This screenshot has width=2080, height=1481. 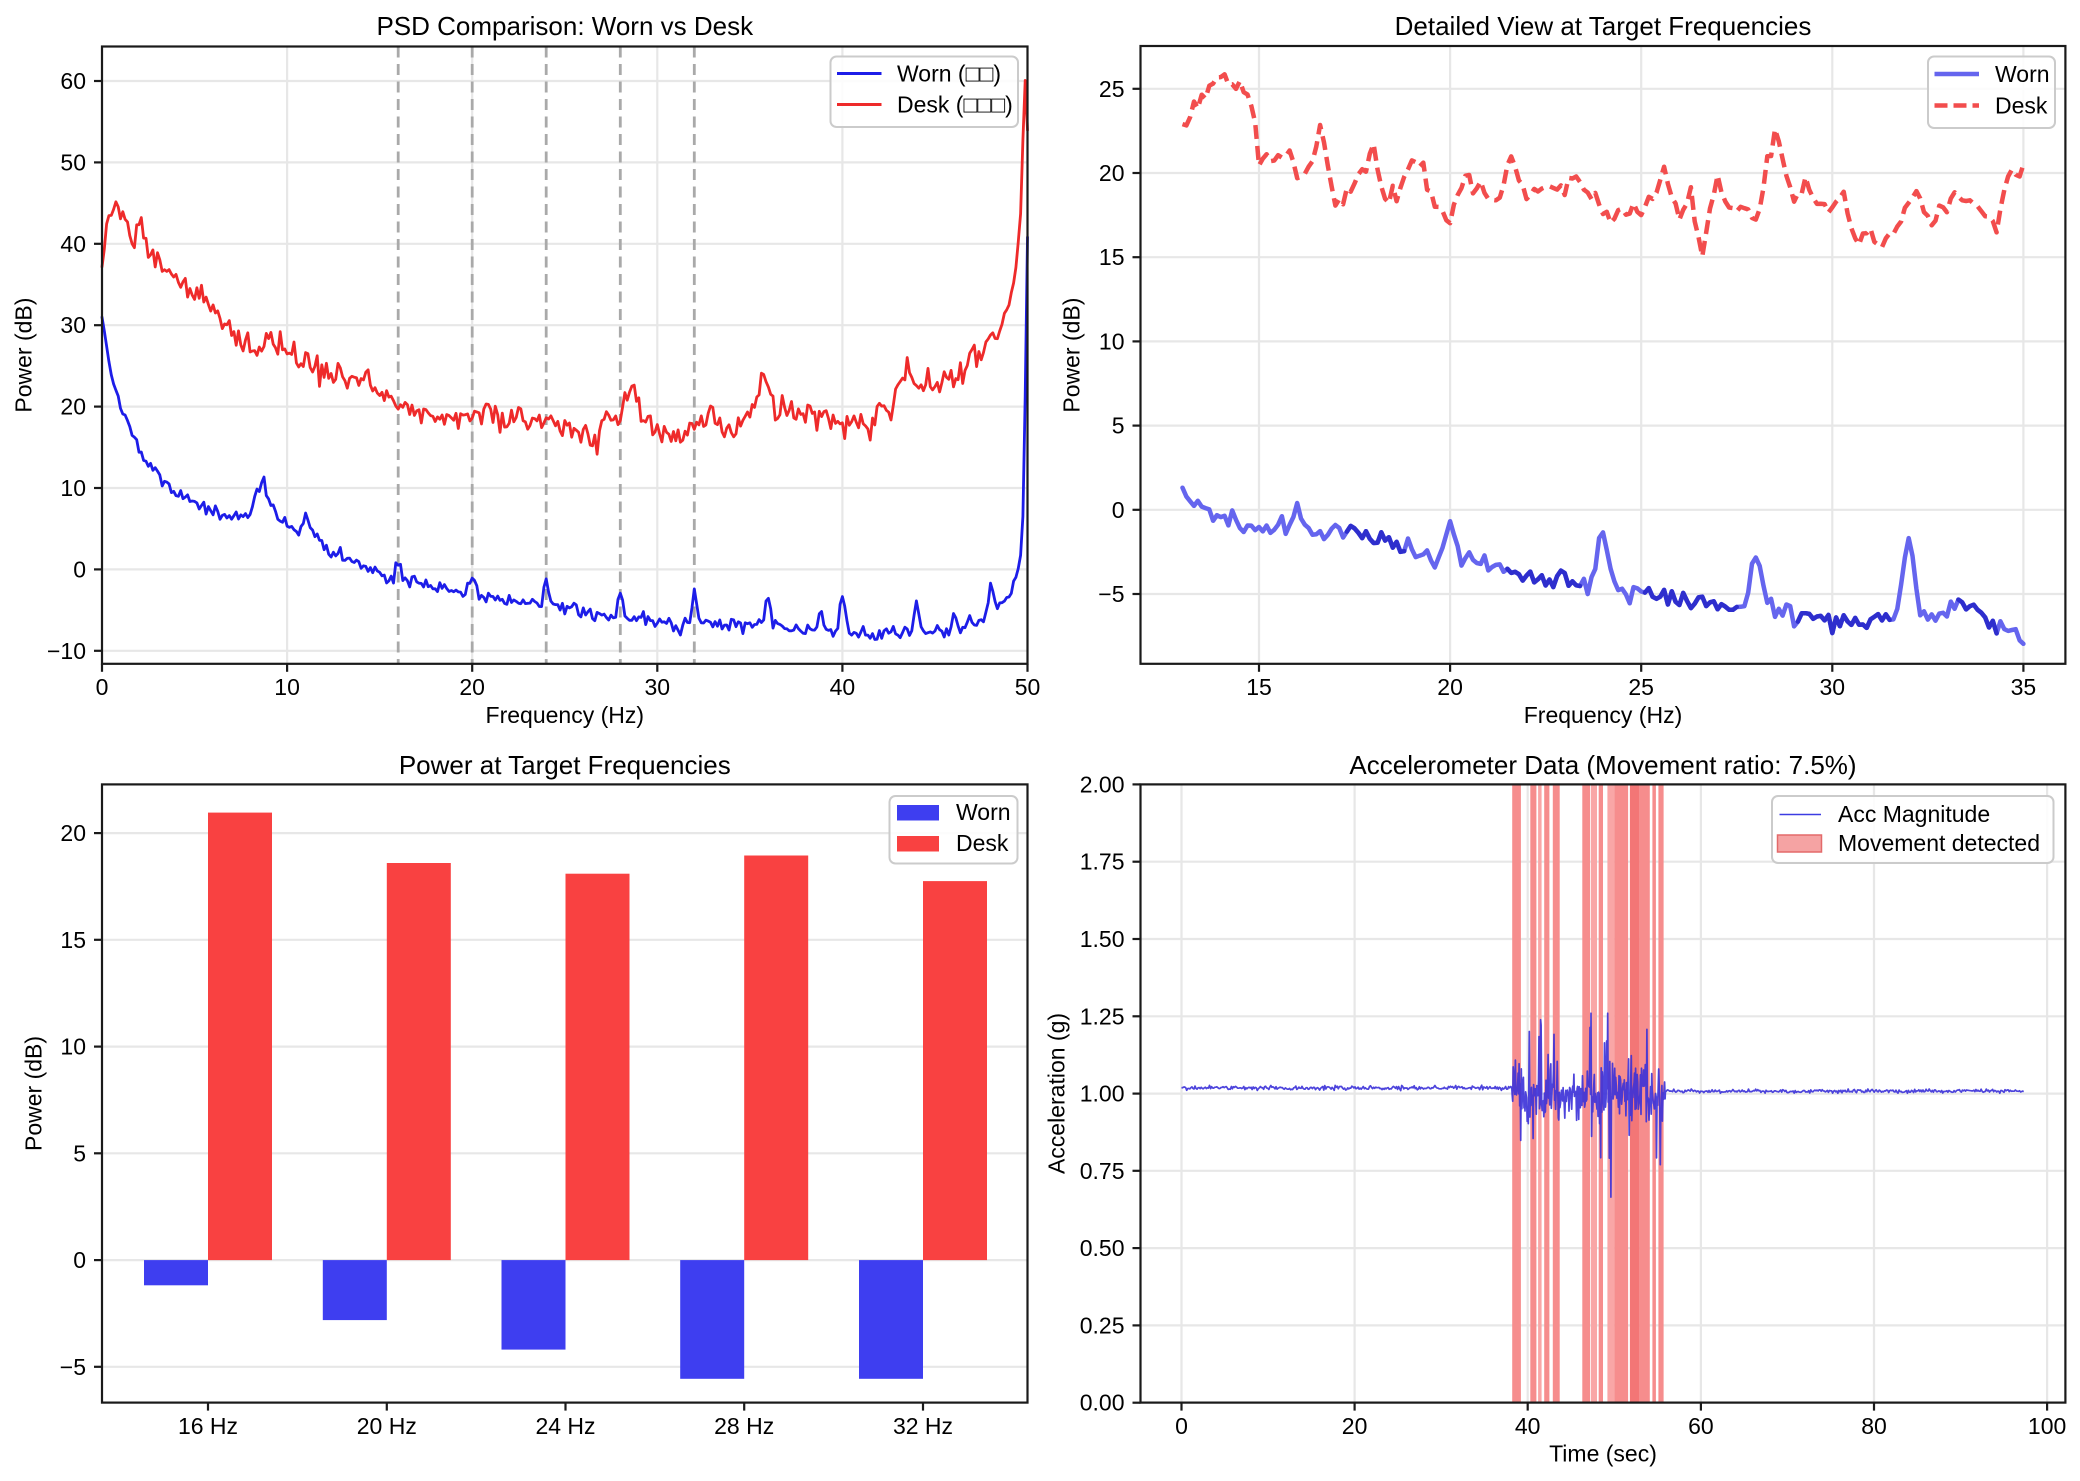 What do you see at coordinates (1102, 939) in the screenshot?
I see `svg-text: 1.50` at bounding box center [1102, 939].